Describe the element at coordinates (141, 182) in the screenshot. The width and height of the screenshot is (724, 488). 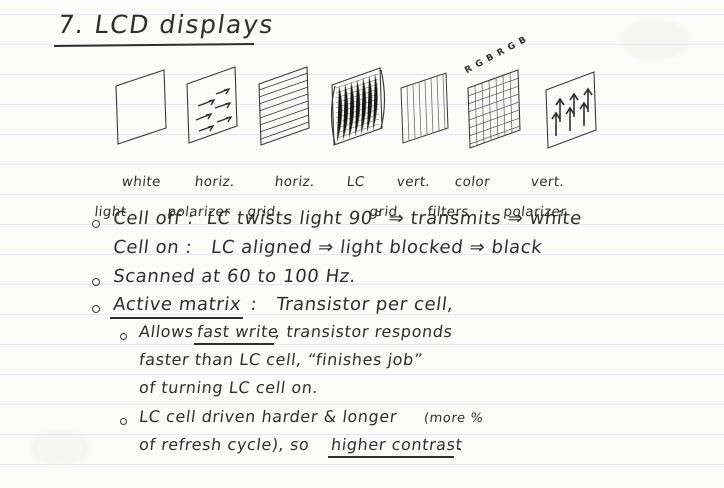
I see `caption-line1: white` at that location.